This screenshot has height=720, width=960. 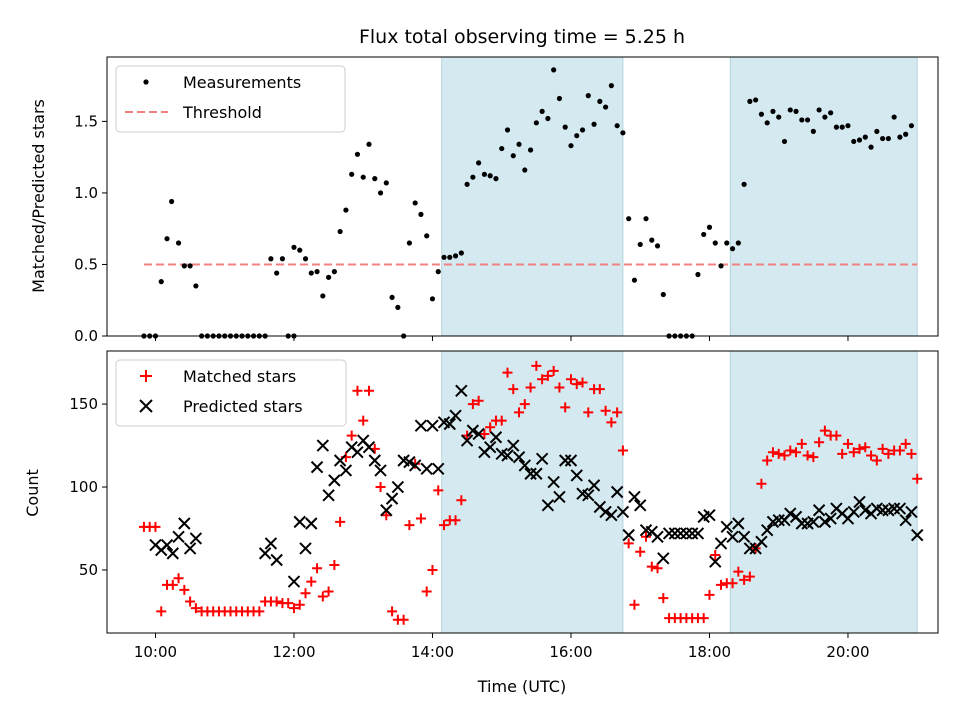 I want to click on legend-marker, so click(x=146, y=82).